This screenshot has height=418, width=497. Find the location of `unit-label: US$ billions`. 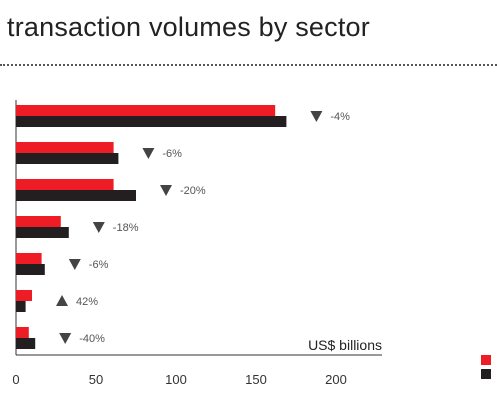

unit-label: US$ billions is located at coordinates (345, 345).